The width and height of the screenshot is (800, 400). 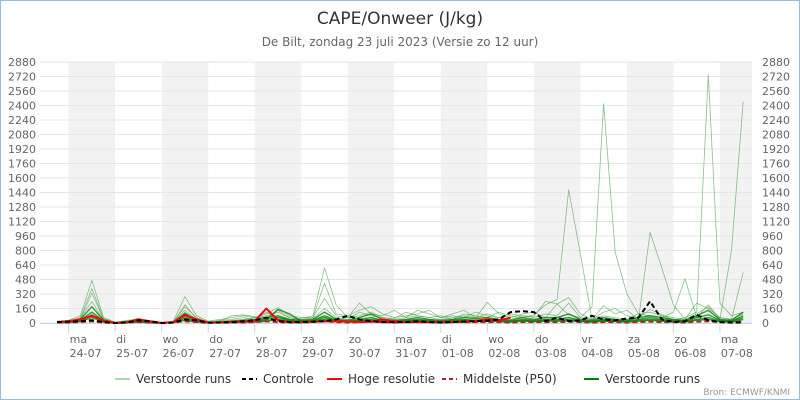 What do you see at coordinates (22, 164) in the screenshot?
I see `y-tick-label-left: 1760` at bounding box center [22, 164].